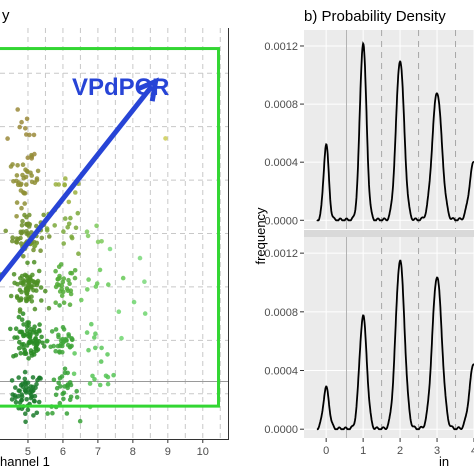  What do you see at coordinates (79, 180) in the screenshot?
I see `vpdpcr-arrow` at bounding box center [79, 180].